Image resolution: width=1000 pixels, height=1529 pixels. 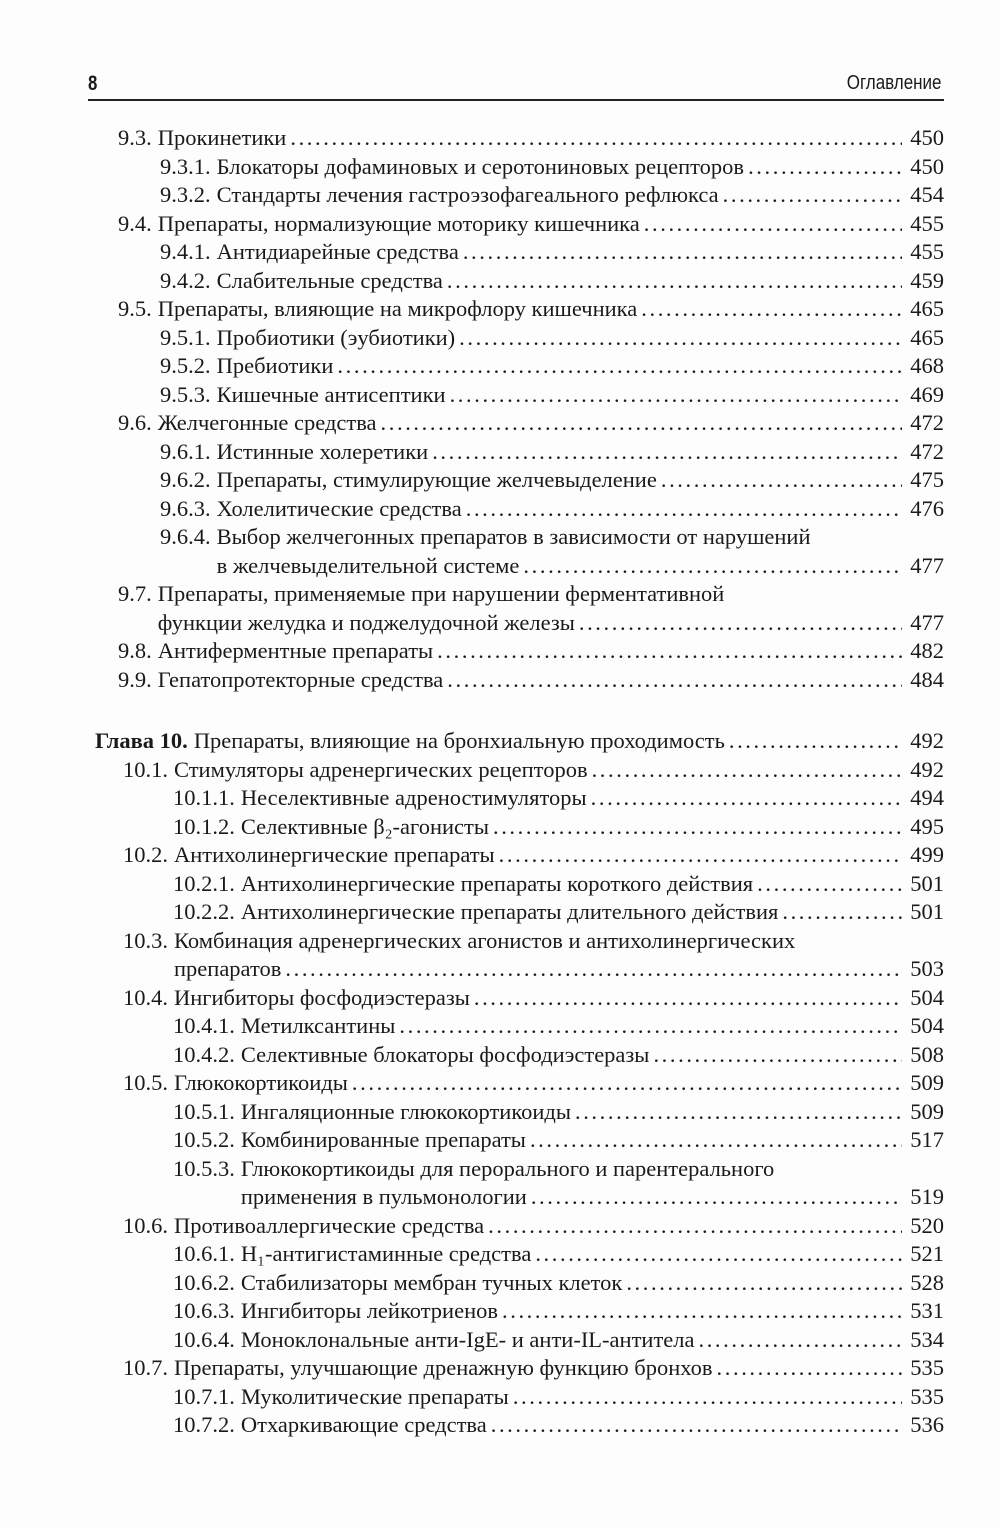 What do you see at coordinates (927, 137) in the screenshot?
I see `entry-page: 450` at bounding box center [927, 137].